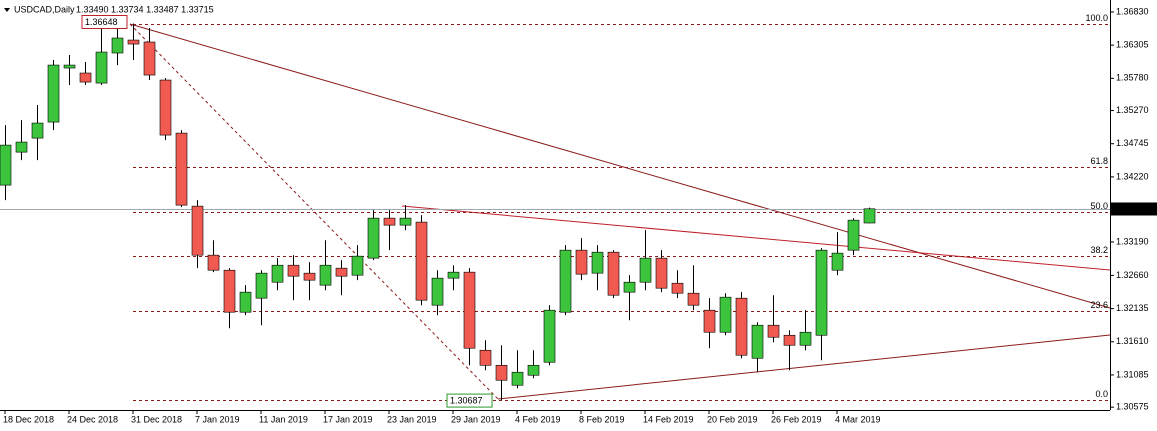 The image size is (1157, 431). I want to click on x-tick-label: 4 Feb 2019, so click(538, 419).